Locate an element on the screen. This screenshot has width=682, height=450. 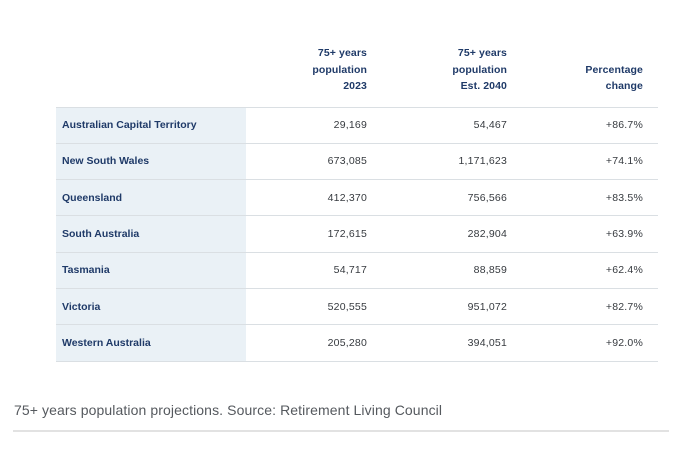
pop-2023-cell: 29,169 is located at coordinates (350, 125).